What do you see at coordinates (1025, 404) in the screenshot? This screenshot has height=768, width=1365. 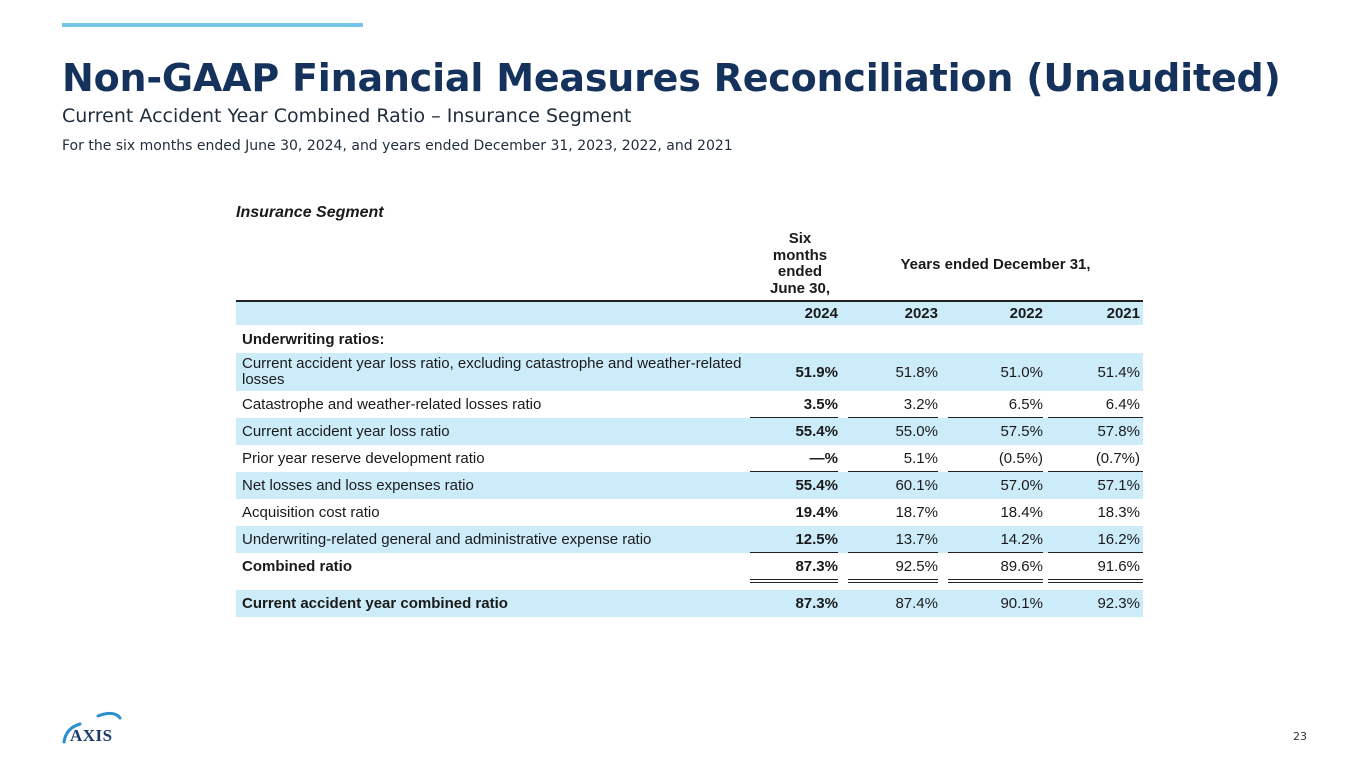 I see `cell-2022: 6.5%` at bounding box center [1025, 404].